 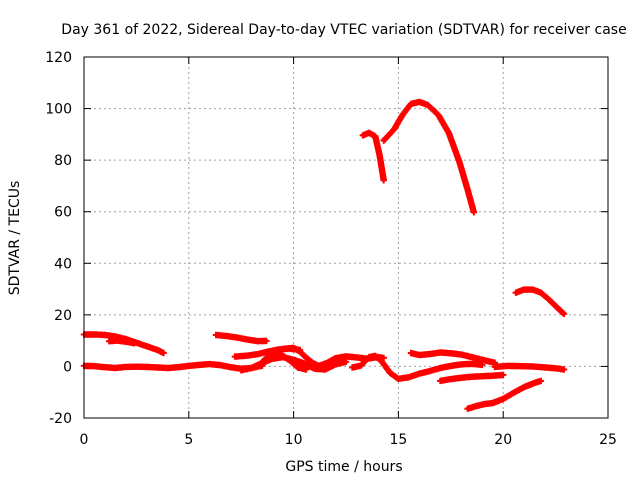 What do you see at coordinates (84, 440) in the screenshot?
I see `x-tick-label: 0` at bounding box center [84, 440].